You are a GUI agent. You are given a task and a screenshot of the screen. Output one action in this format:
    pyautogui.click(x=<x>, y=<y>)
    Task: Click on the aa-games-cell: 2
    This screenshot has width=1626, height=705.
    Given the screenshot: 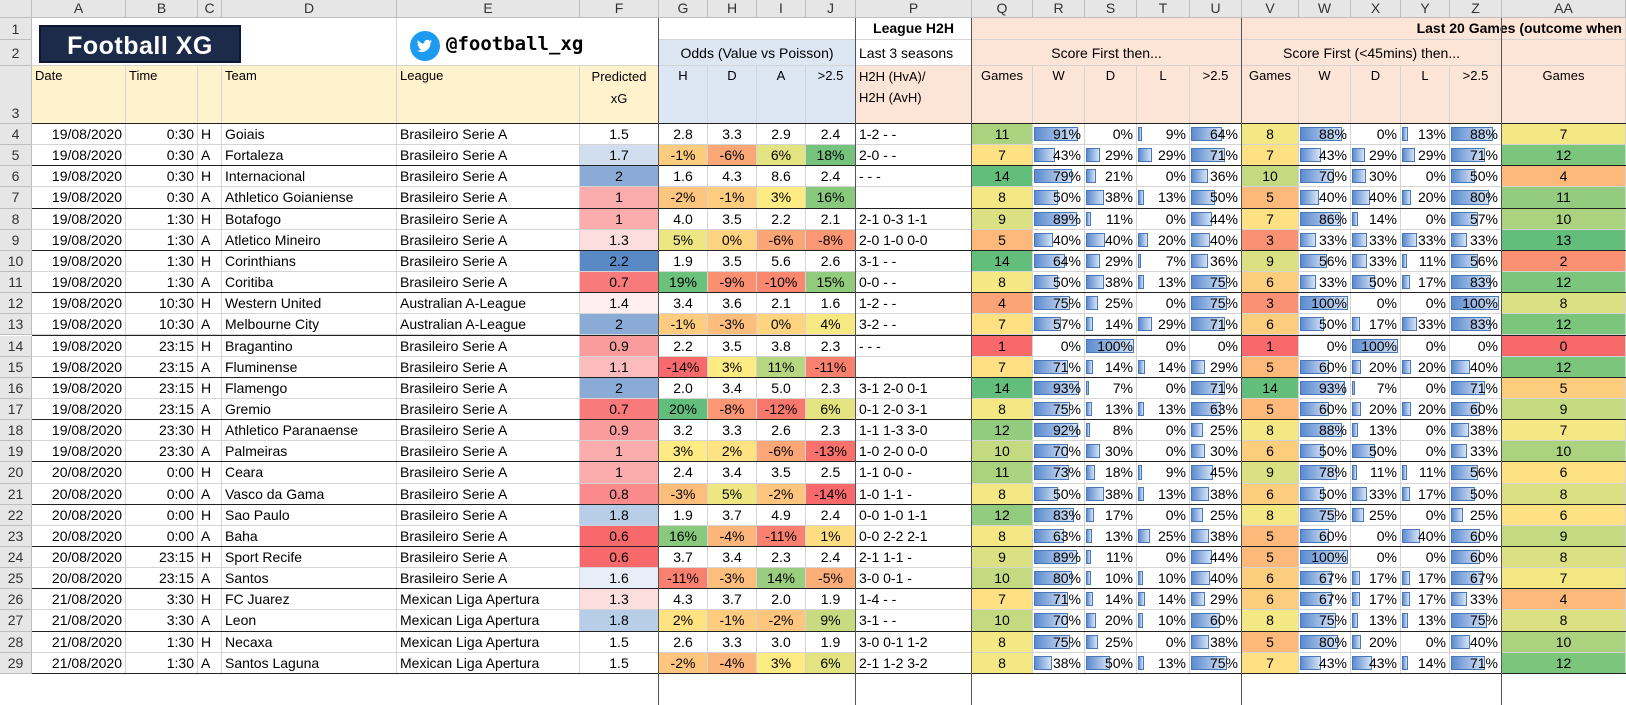 What is the action you would take?
    pyautogui.click(x=1564, y=261)
    